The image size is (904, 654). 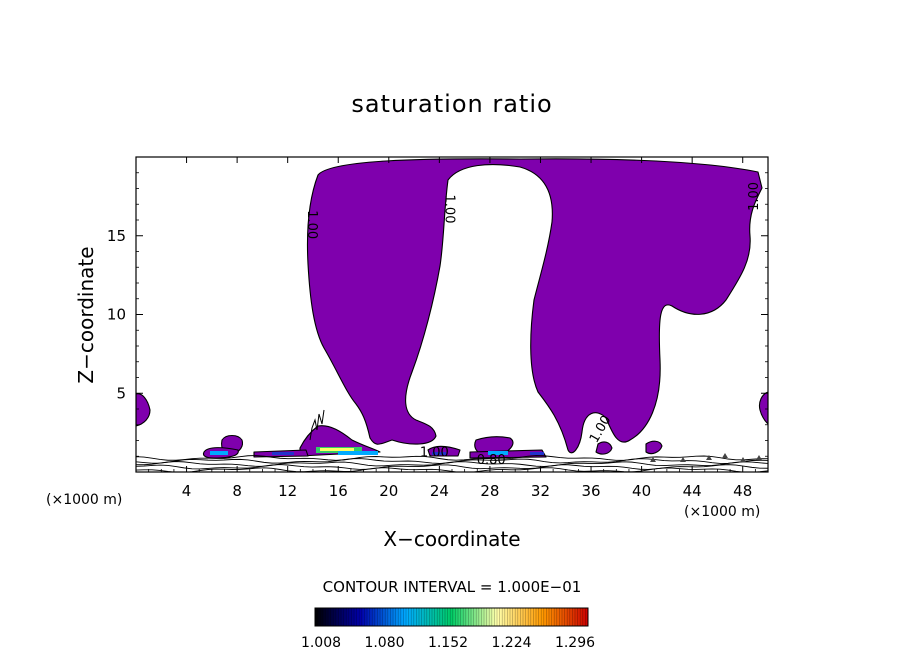 What do you see at coordinates (317, 425) in the screenshot?
I see `jagged-contour-line` at bounding box center [317, 425].